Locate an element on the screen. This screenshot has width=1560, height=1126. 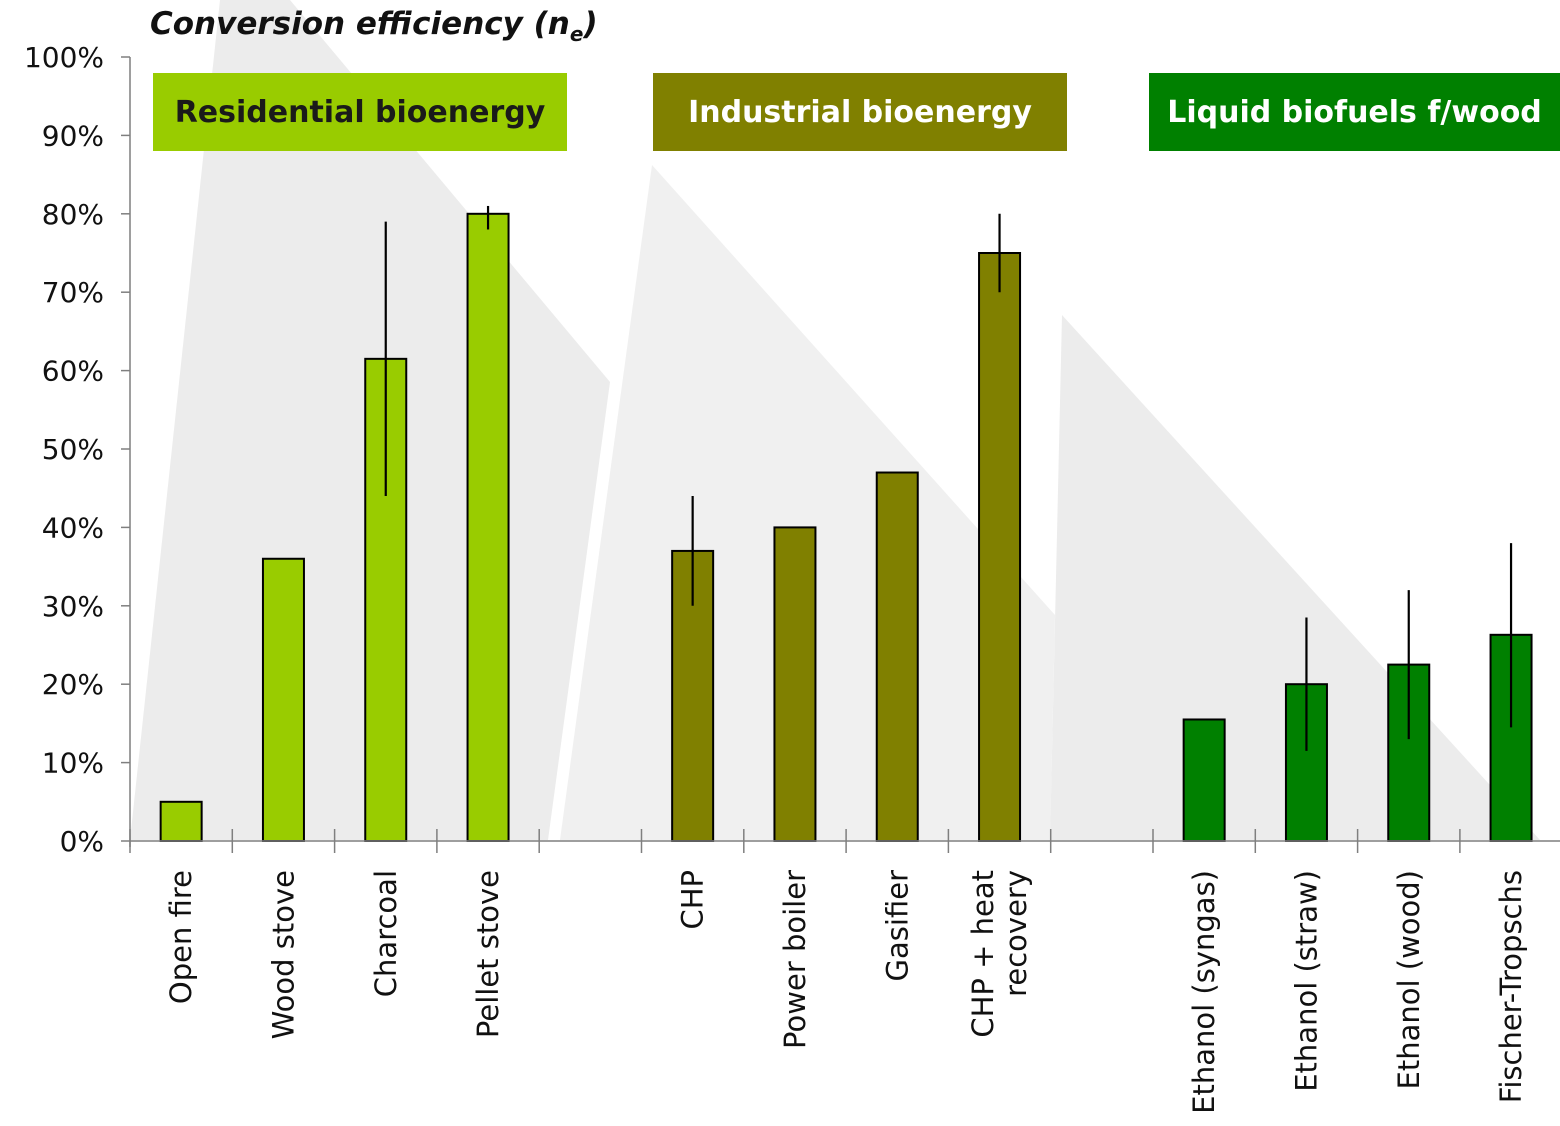
y-axis-title: Conversion efficiency (ne) is located at coordinates (374, 26).